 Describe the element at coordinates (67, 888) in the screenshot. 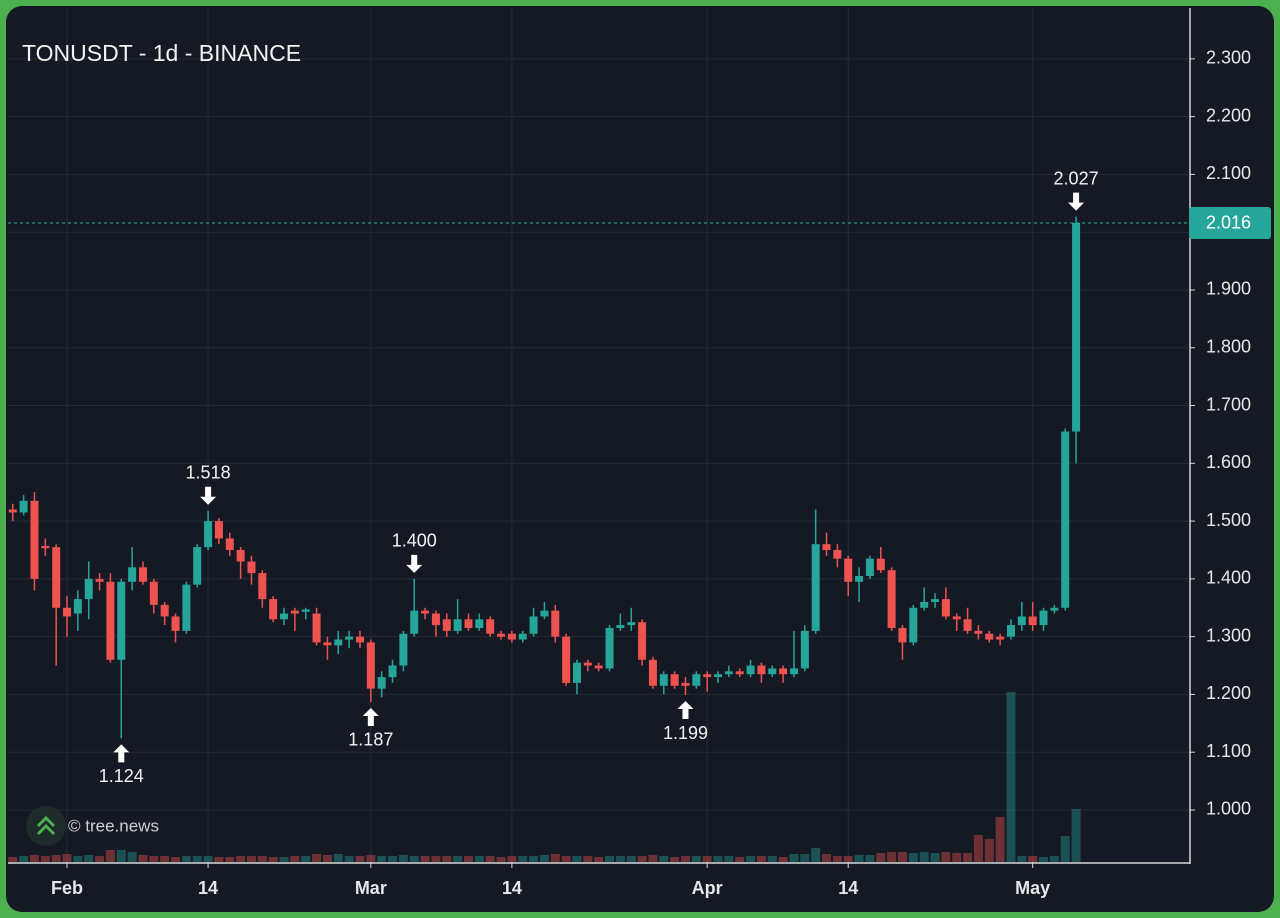

I see `x-tick-label: Feb` at that location.